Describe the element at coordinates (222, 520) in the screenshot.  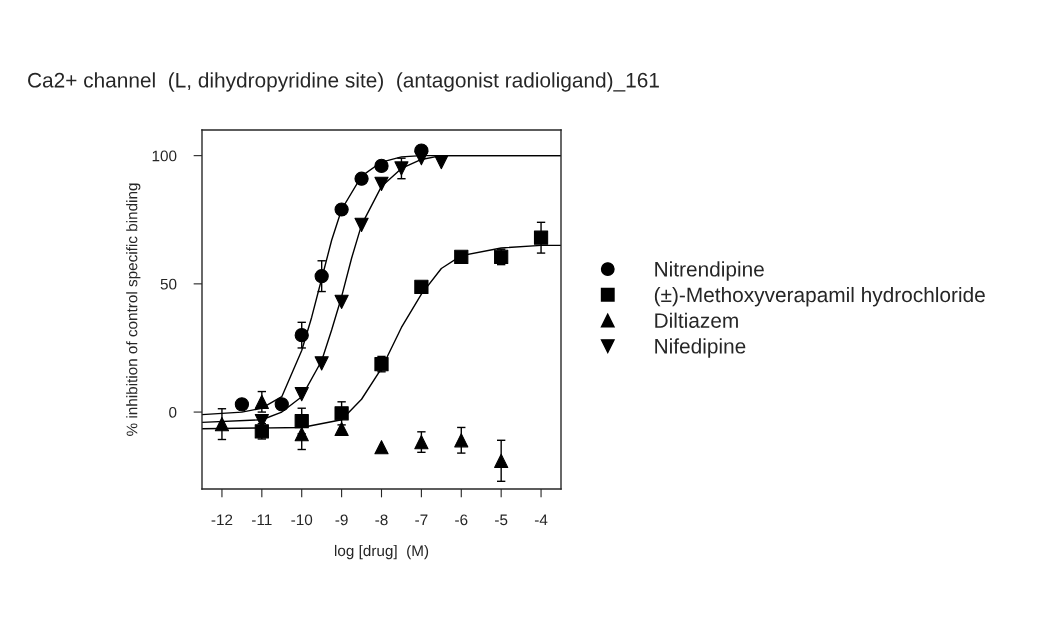
I see `x-tick-label: -12` at that location.